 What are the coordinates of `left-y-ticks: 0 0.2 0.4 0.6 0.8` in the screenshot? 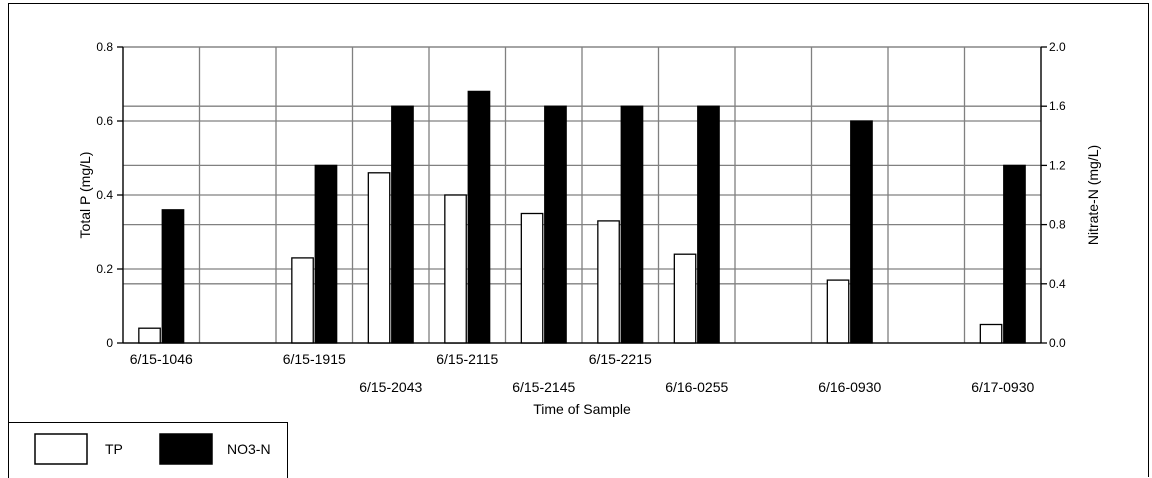 It's located at (109, 195).